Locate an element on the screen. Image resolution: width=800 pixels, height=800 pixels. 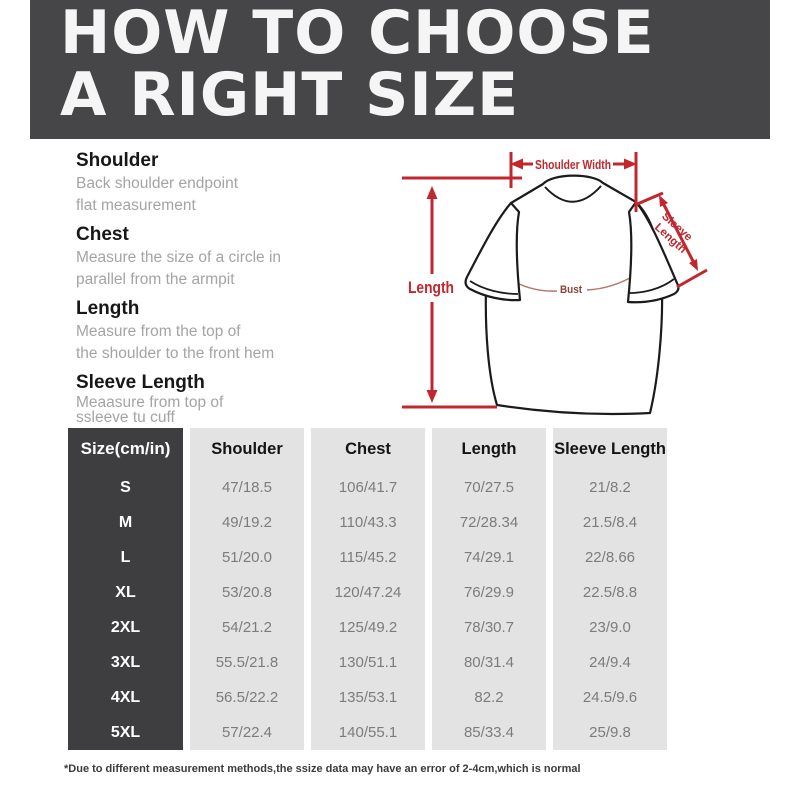
size-label-cell: L is located at coordinates (125, 557).